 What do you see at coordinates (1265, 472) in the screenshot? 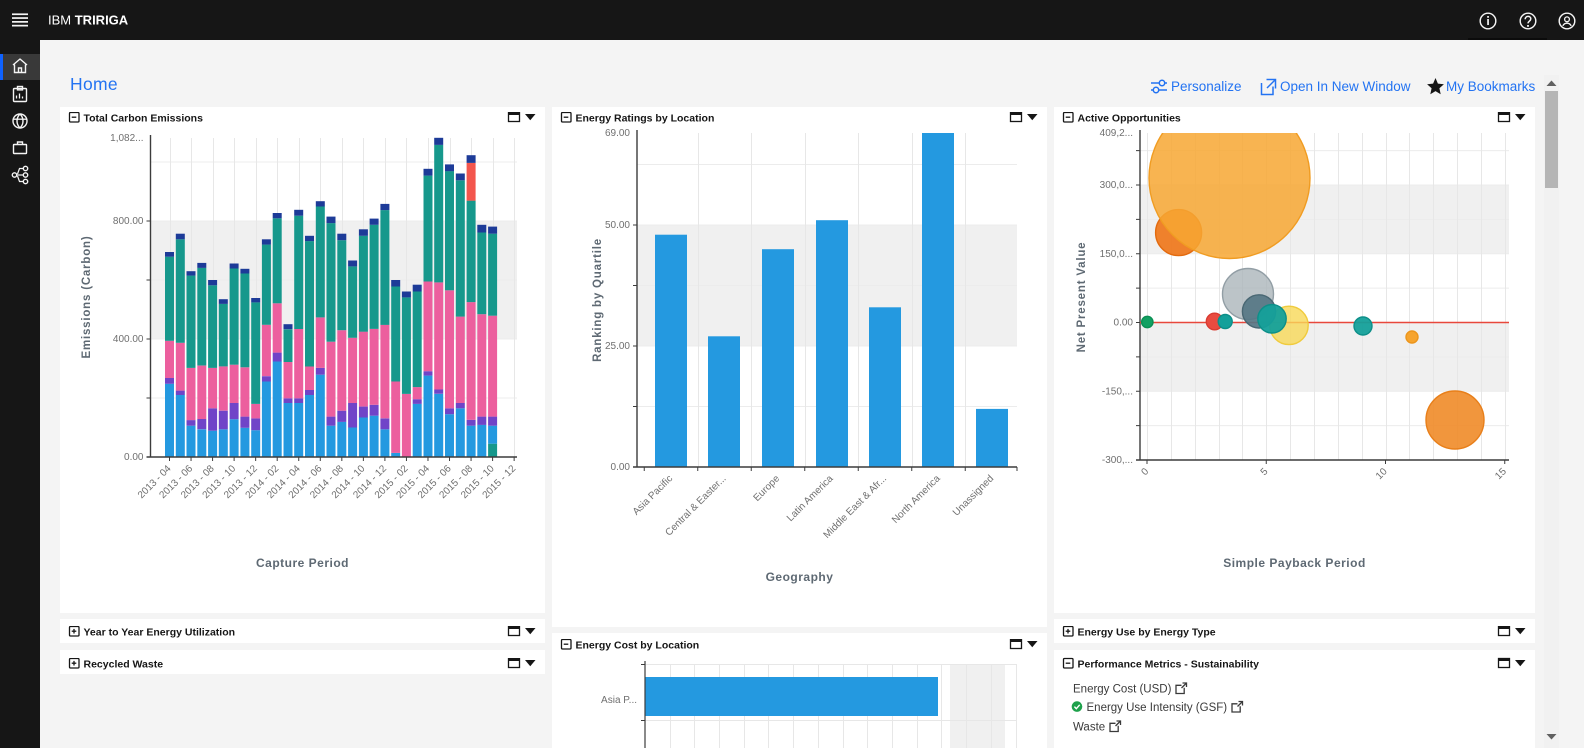
I see `svg-text: 5` at bounding box center [1265, 472].